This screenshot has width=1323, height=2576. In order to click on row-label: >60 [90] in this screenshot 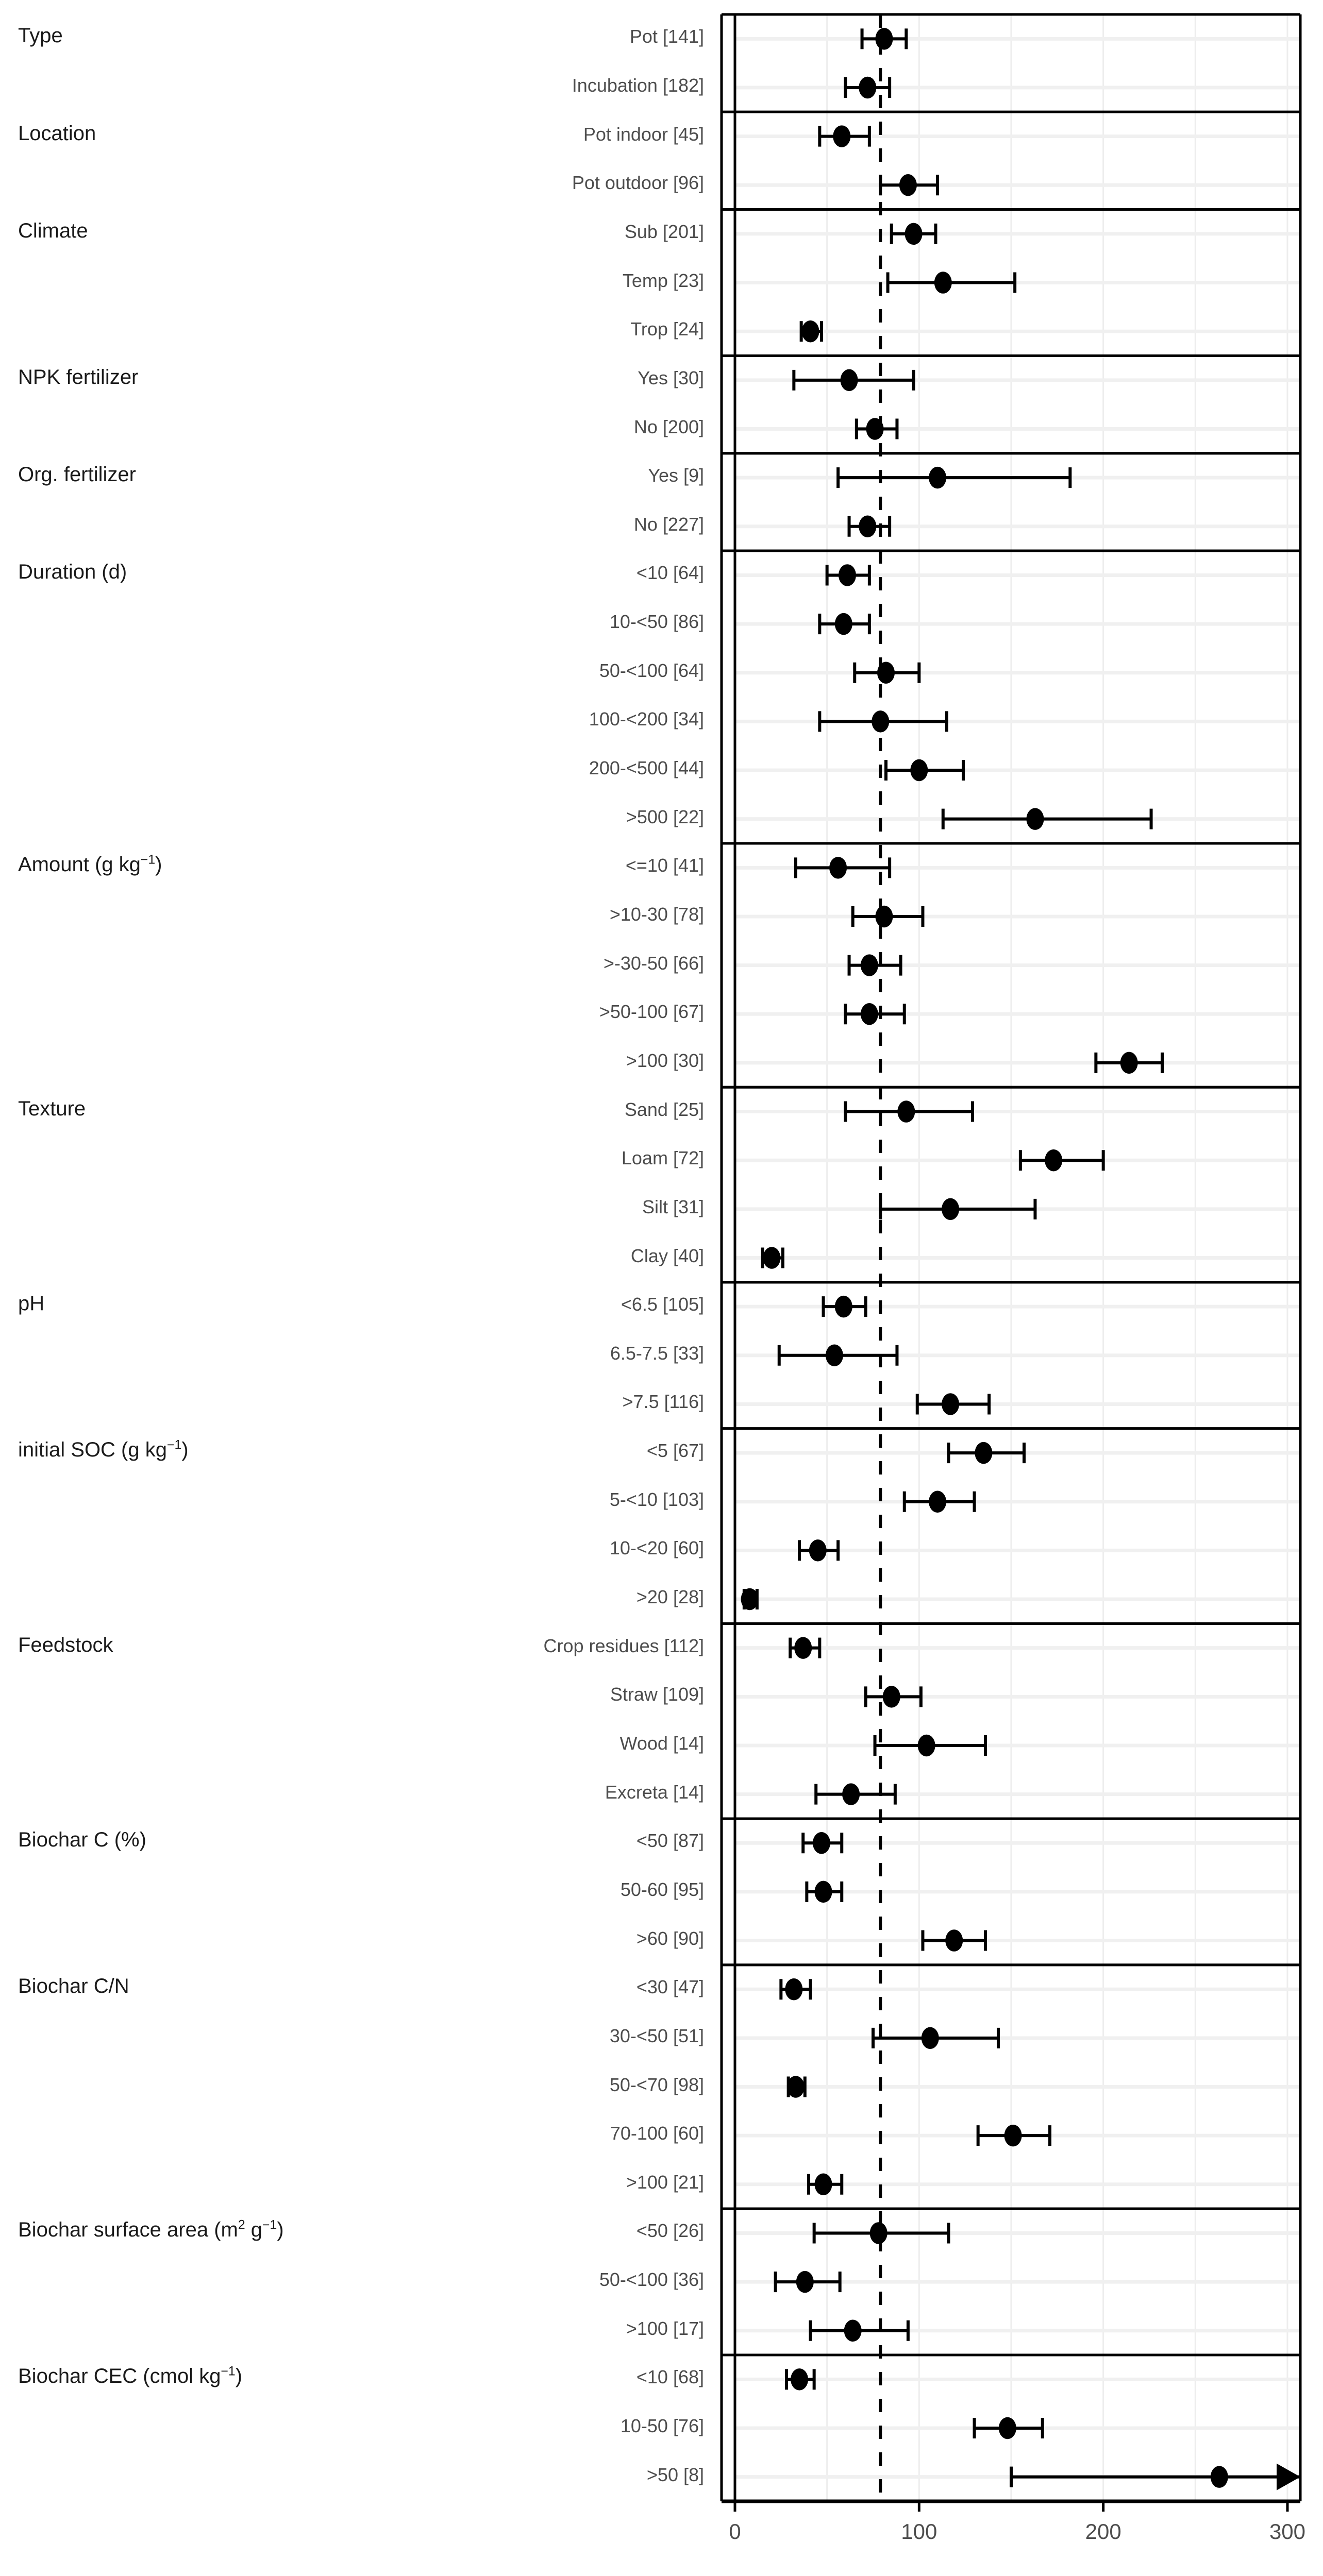, I will do `click(670, 1938)`.